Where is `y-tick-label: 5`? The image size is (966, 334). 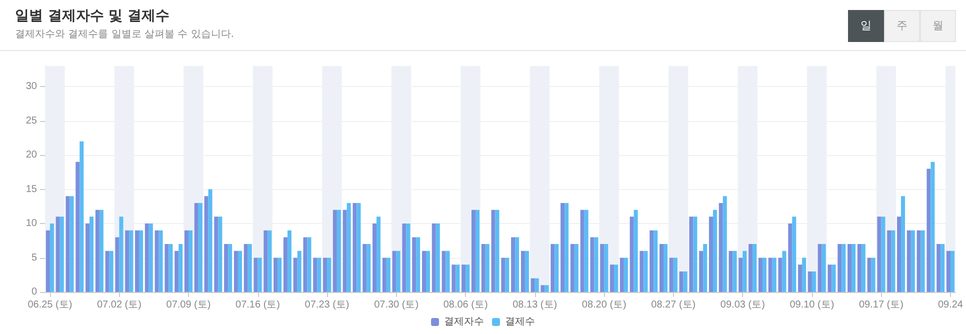 y-tick-label: 5 is located at coordinates (34, 258).